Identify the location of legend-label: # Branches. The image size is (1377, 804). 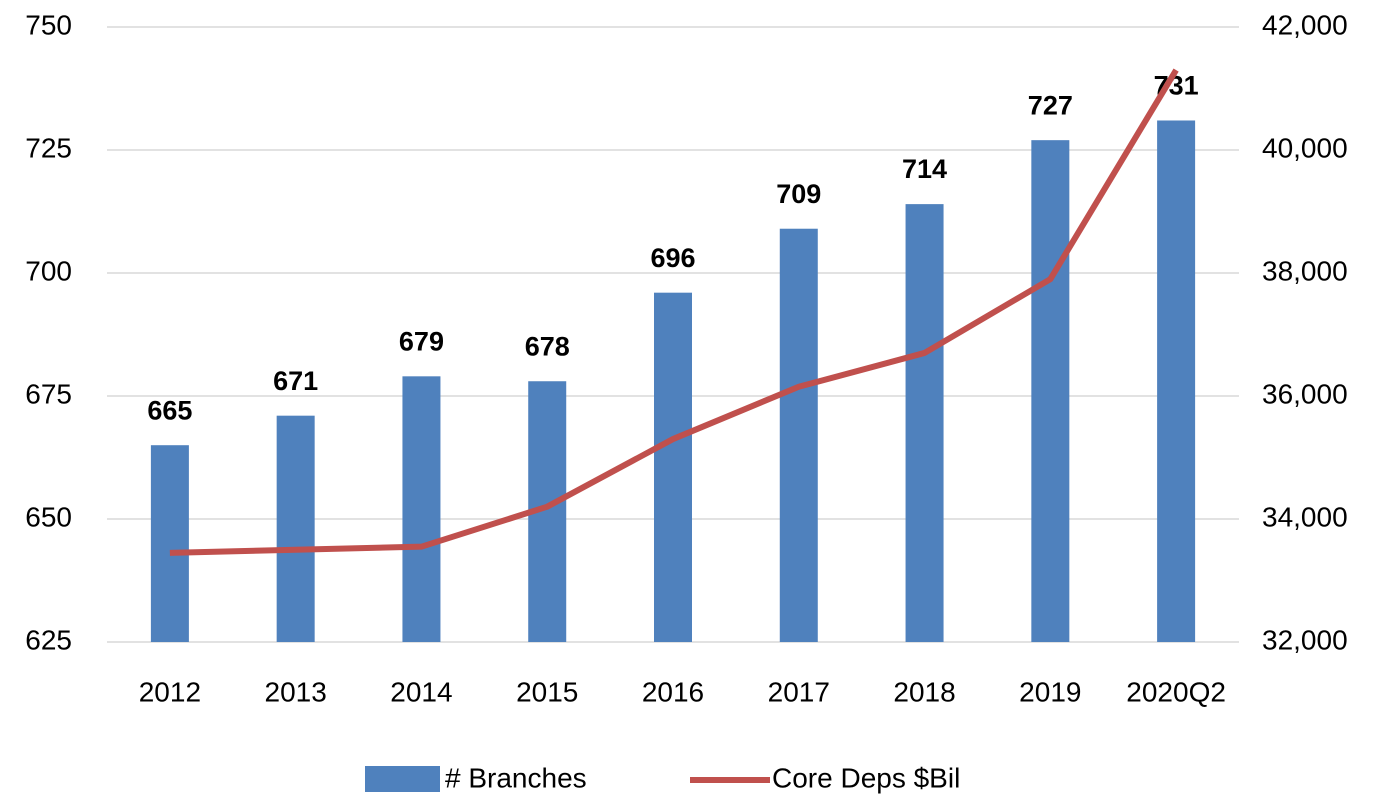
(516, 777).